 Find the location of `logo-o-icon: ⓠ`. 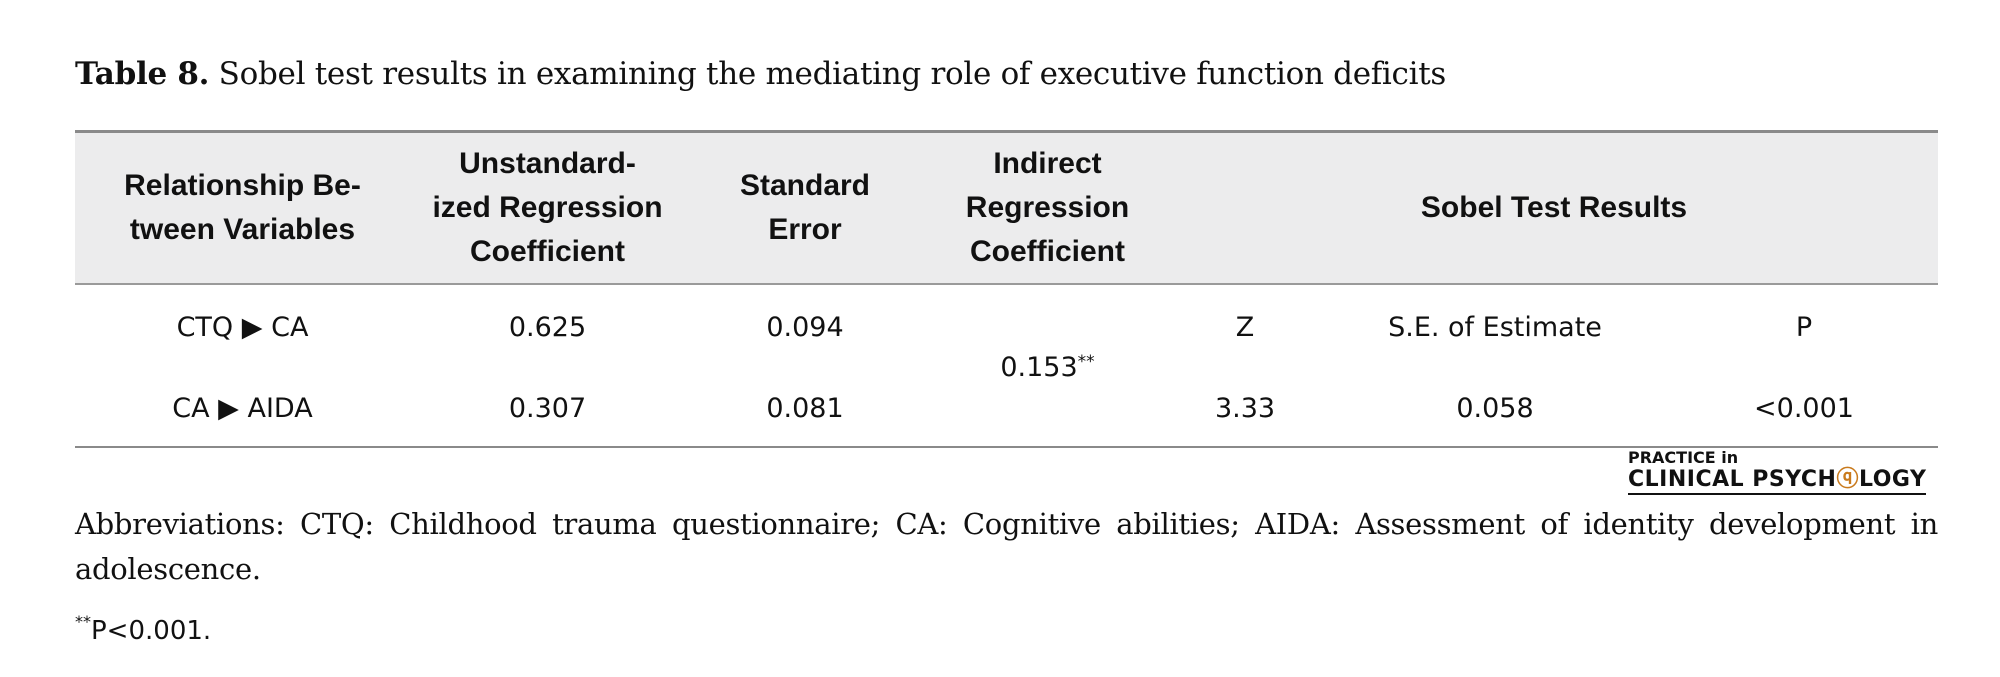

logo-o-icon: ⓠ is located at coordinates (1847, 479).